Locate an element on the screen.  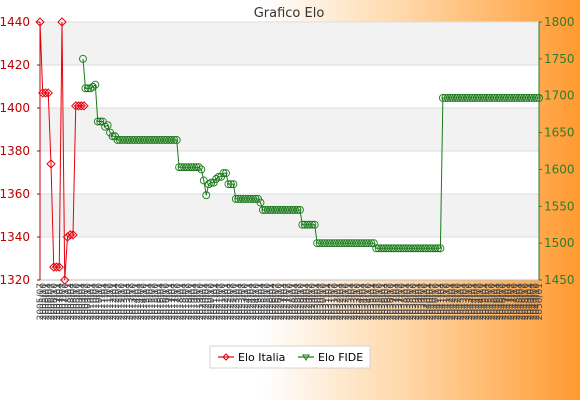
x-tick-label: 2006/04 is located at coordinates (49, 302).